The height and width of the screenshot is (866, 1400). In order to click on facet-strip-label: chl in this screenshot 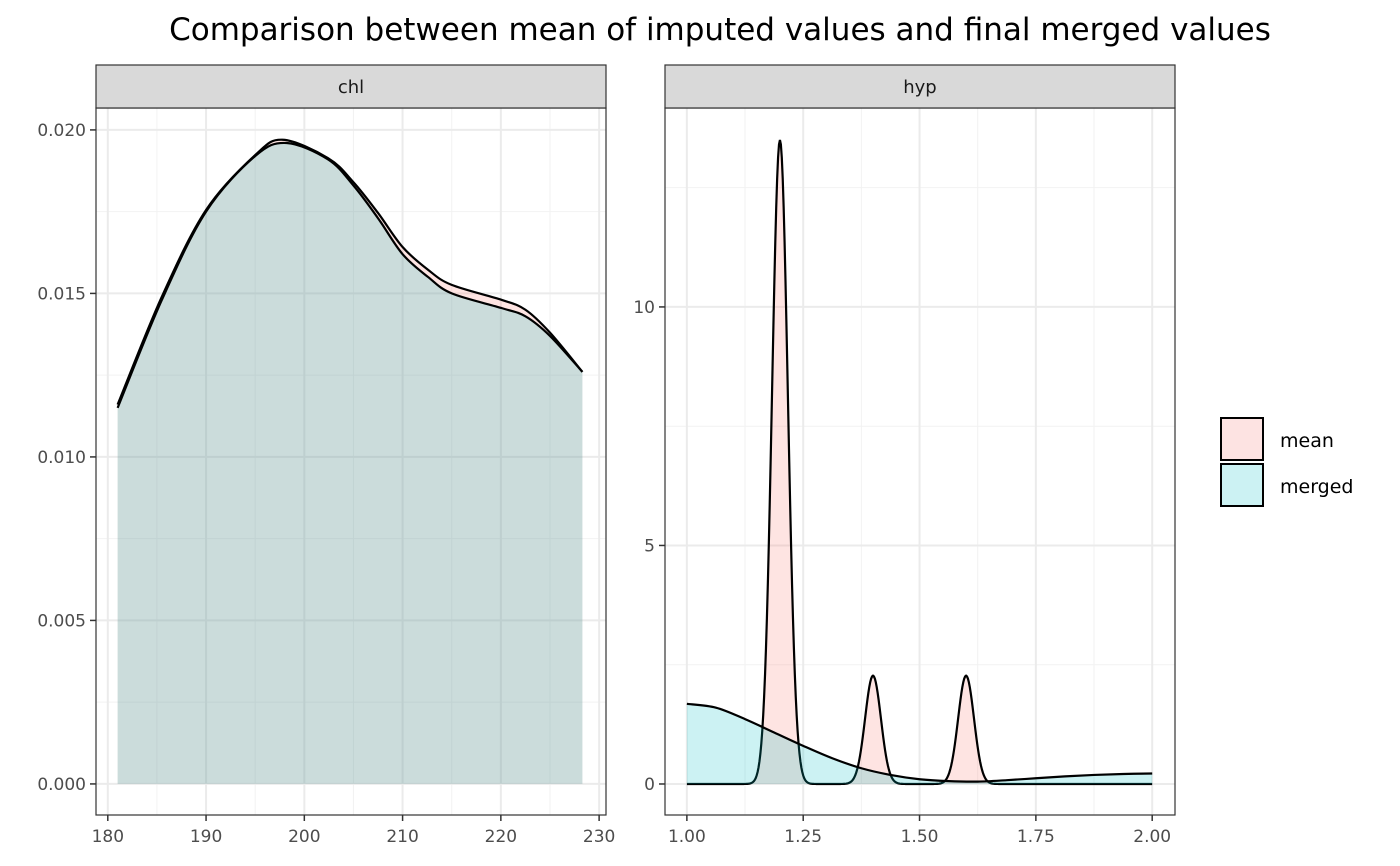, I will do `click(351, 87)`.